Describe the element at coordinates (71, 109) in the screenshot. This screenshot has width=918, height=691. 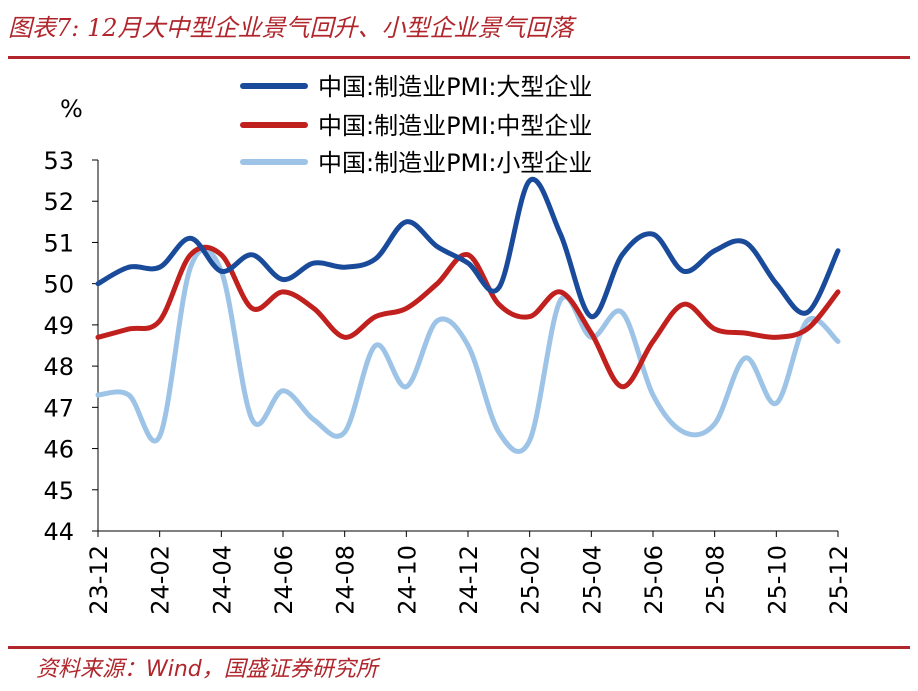
I see `y-axis-unit: %` at that location.